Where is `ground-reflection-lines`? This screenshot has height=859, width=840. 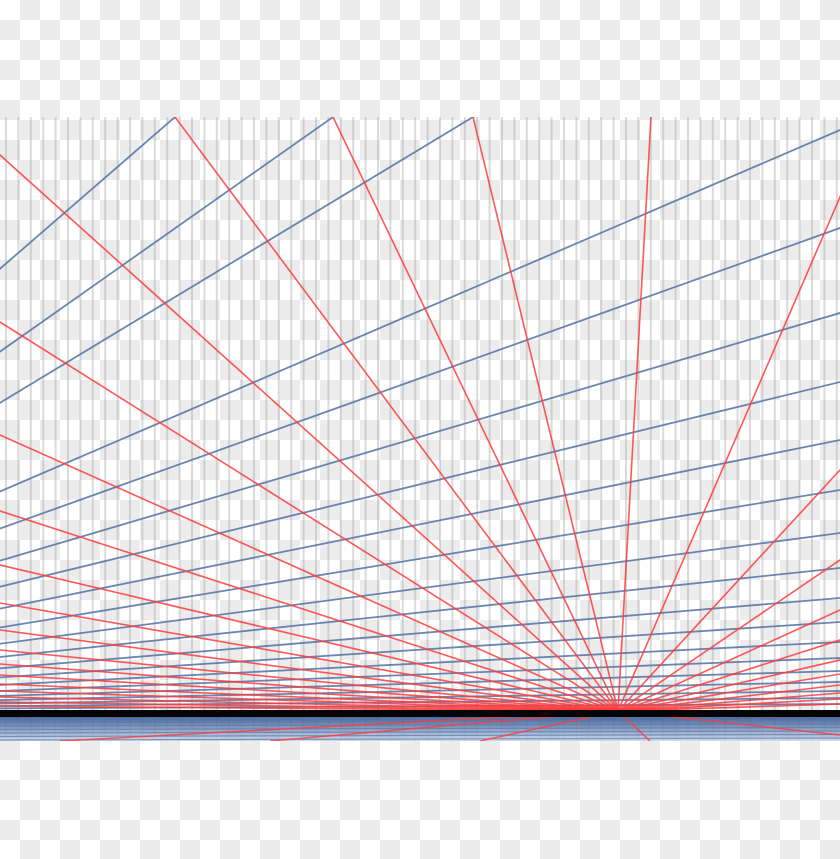
ground-reflection-lines is located at coordinates (420, 726).